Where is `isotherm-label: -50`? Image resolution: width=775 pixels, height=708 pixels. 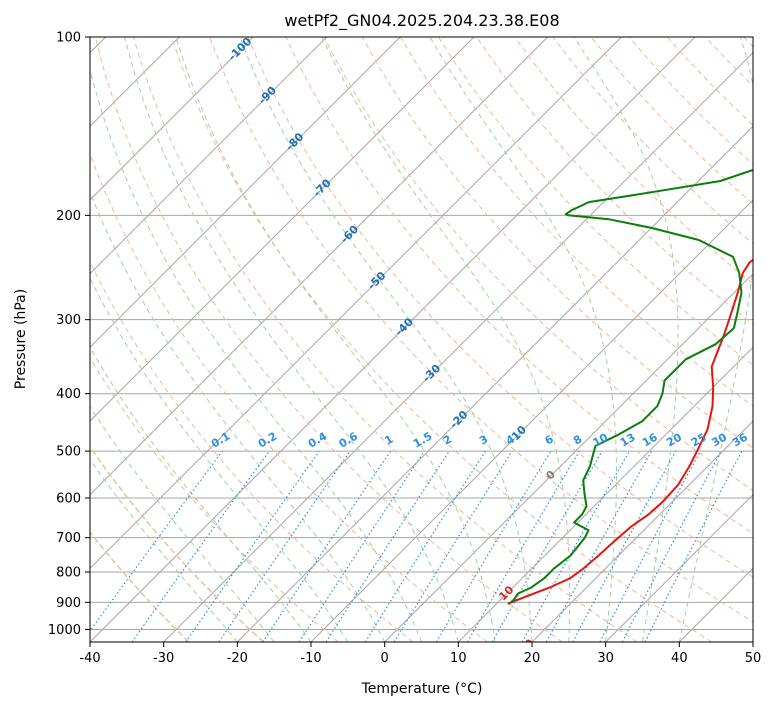
isotherm-label: -50 is located at coordinates (376, 280).